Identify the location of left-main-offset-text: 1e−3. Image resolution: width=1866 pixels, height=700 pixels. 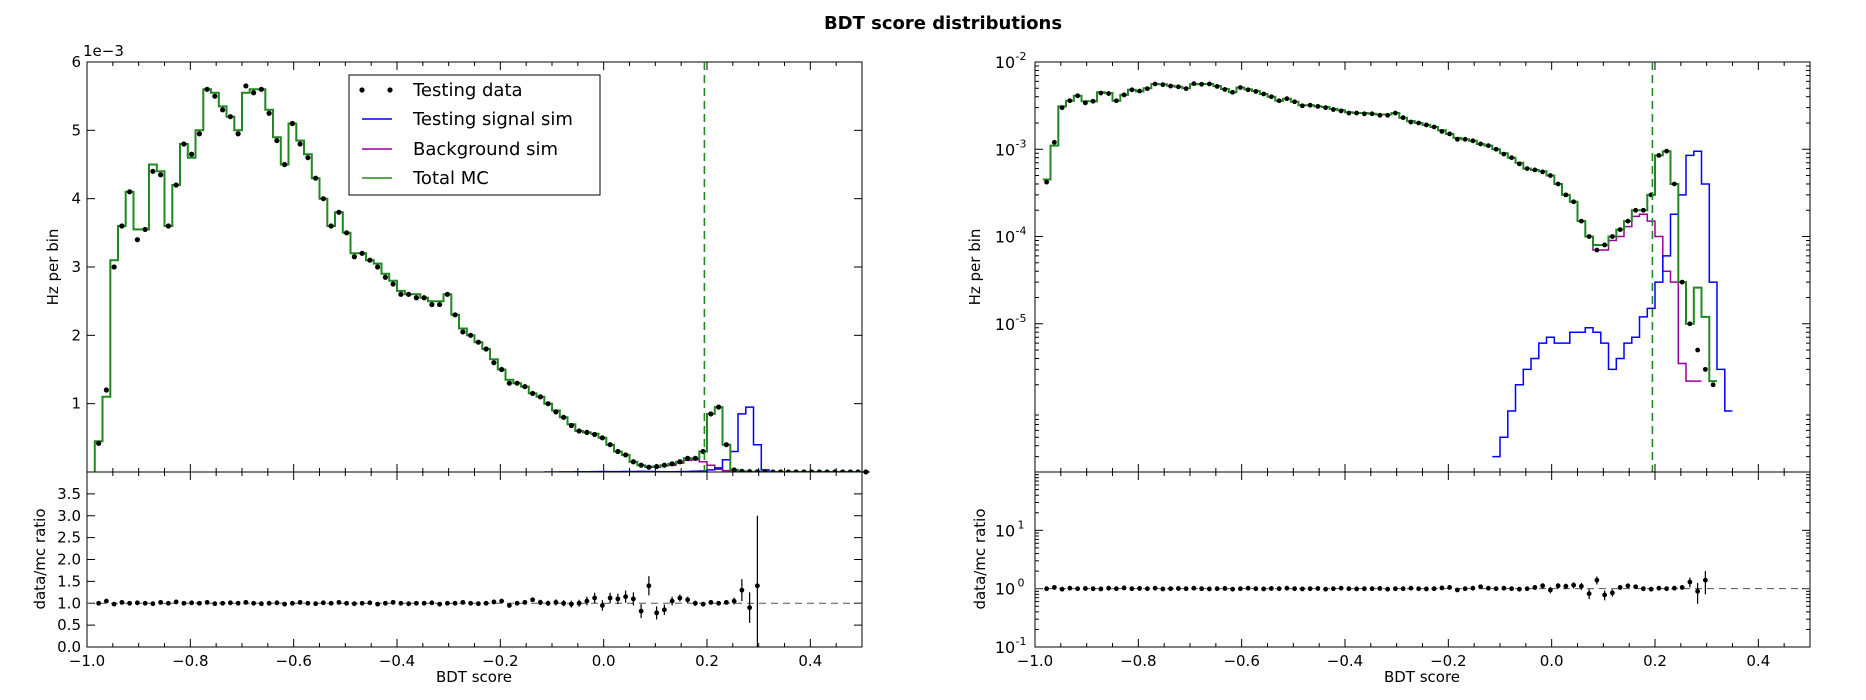
(103, 51).